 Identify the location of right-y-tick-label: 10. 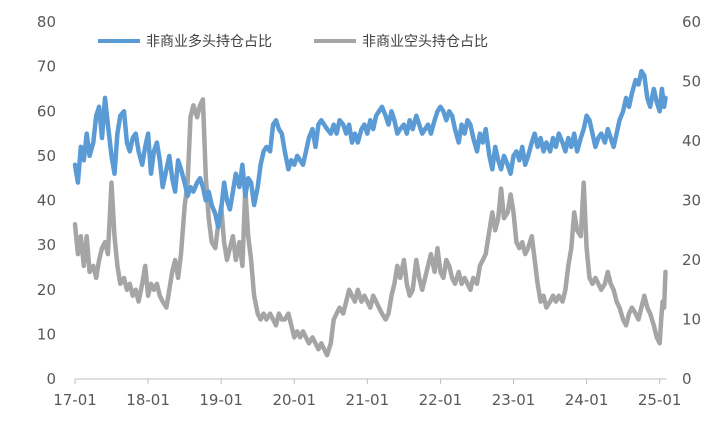
(691, 320).